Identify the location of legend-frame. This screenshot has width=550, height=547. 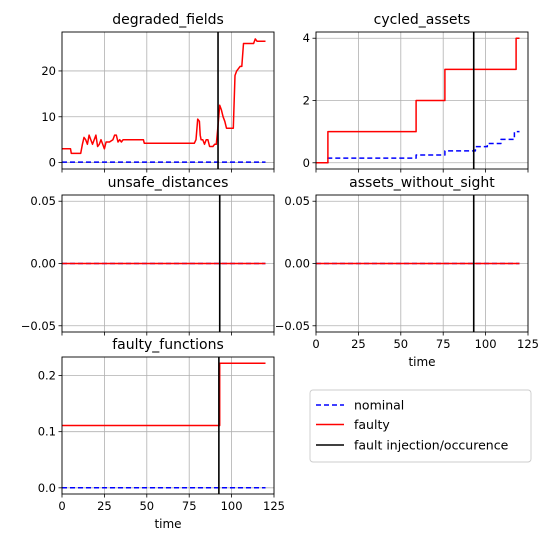
(420, 426).